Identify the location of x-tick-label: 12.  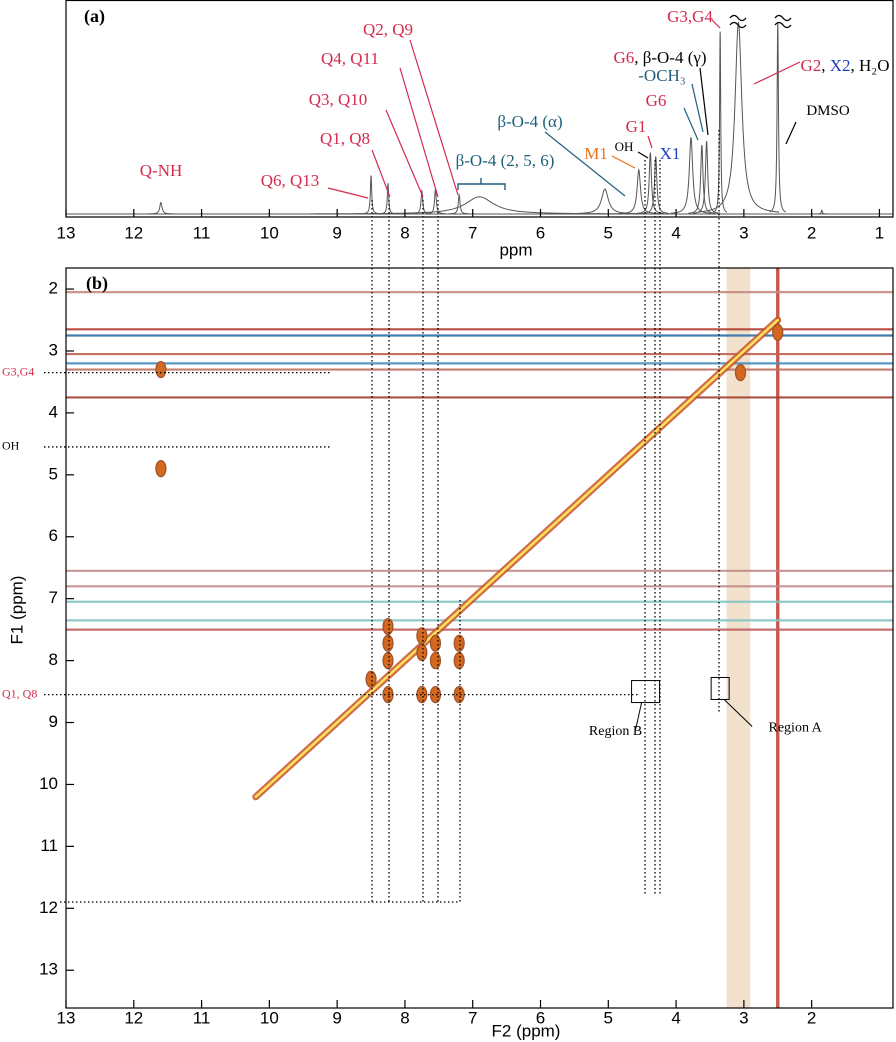
(133, 232).